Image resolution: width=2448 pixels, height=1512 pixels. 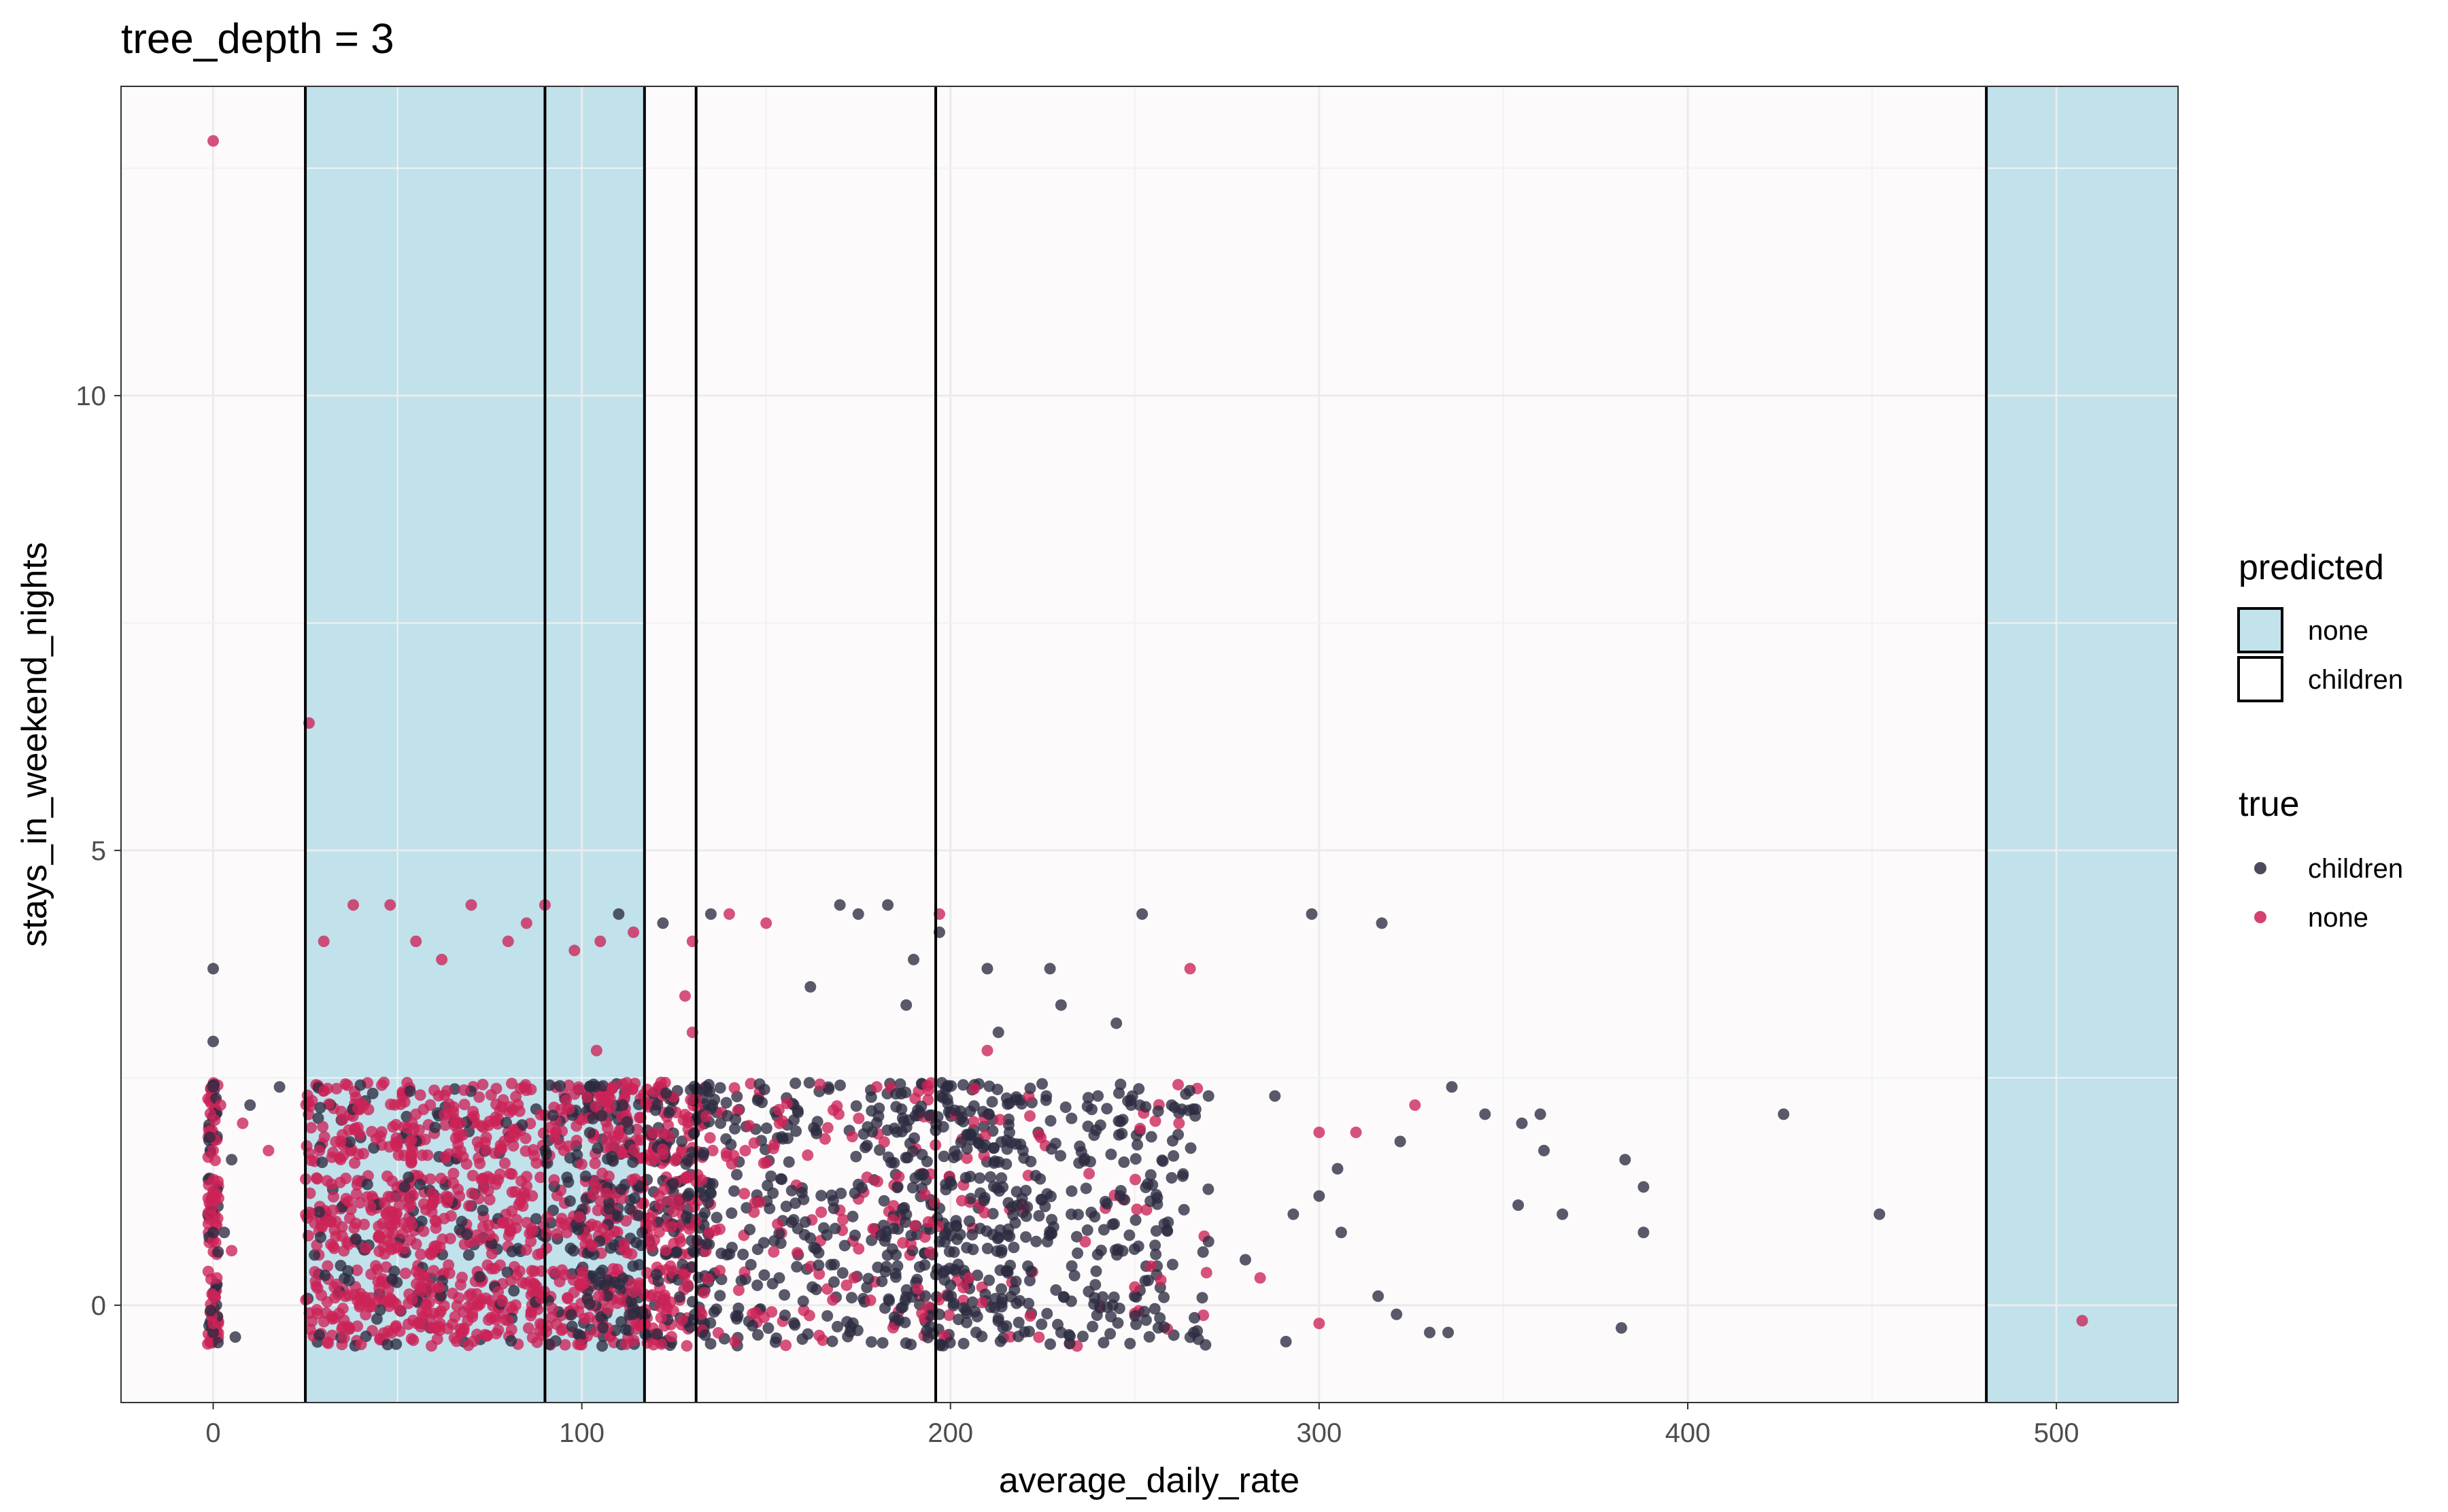 What do you see at coordinates (2320, 740) in the screenshot?
I see `legend: predicted none children true children none` at bounding box center [2320, 740].